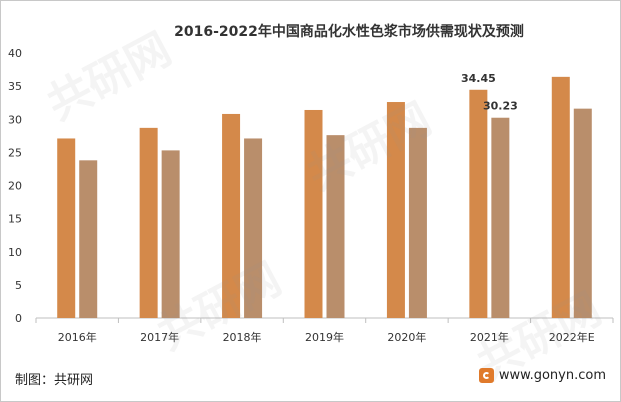 The width and height of the screenshot is (621, 402). I want to click on y-tick-label: 15, so click(15, 219).